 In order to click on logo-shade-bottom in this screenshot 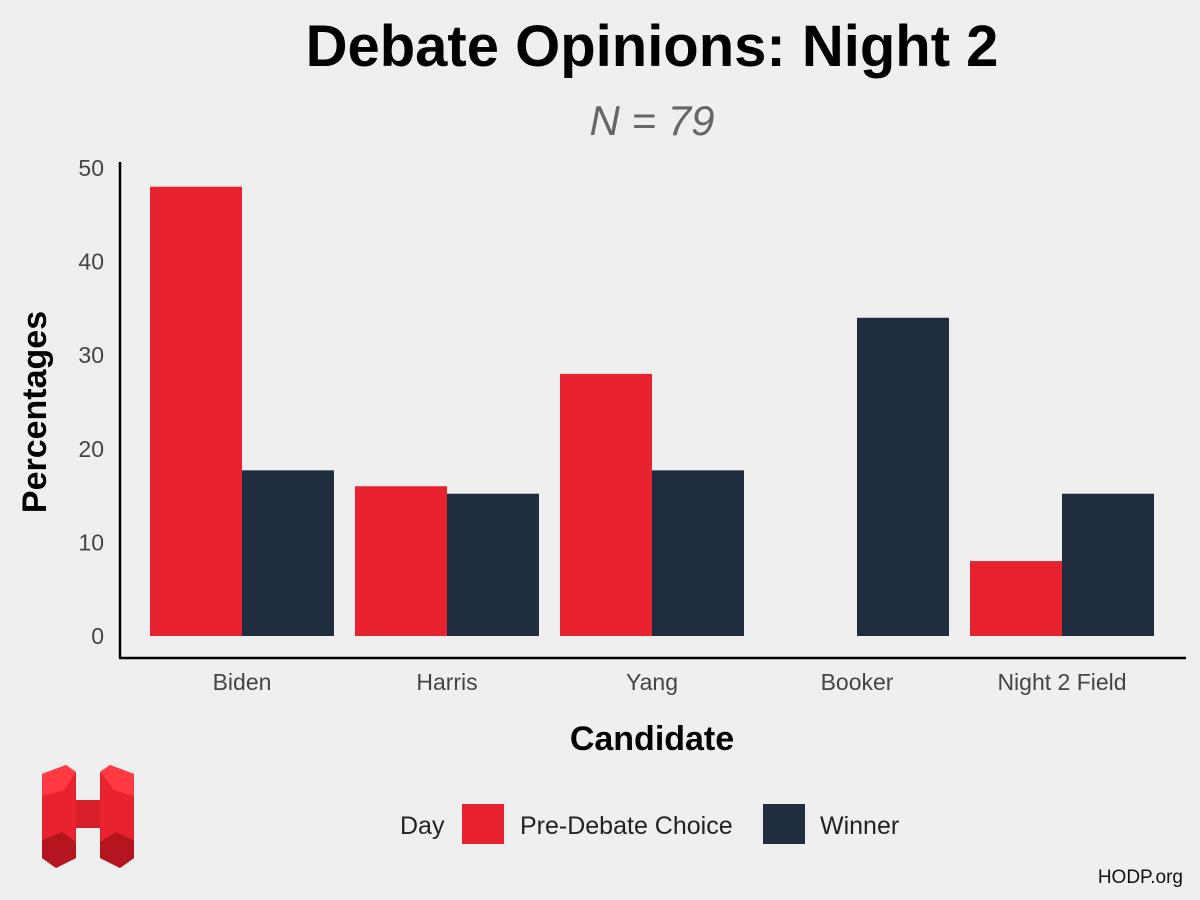, I will do `click(59, 850)`.